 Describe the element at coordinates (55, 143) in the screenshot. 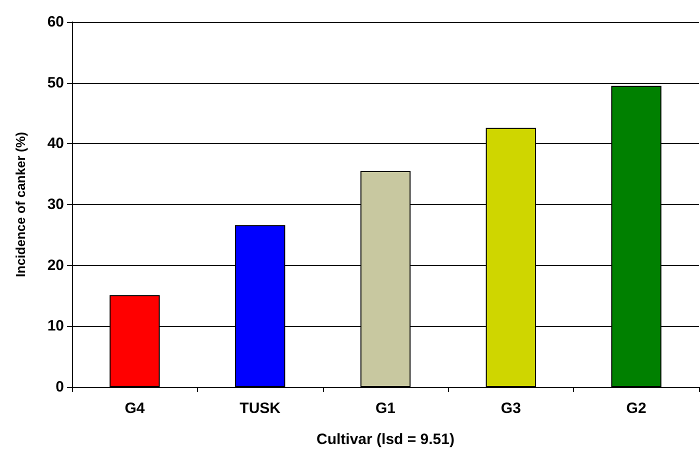

I see `y-tick-label: 40` at that location.